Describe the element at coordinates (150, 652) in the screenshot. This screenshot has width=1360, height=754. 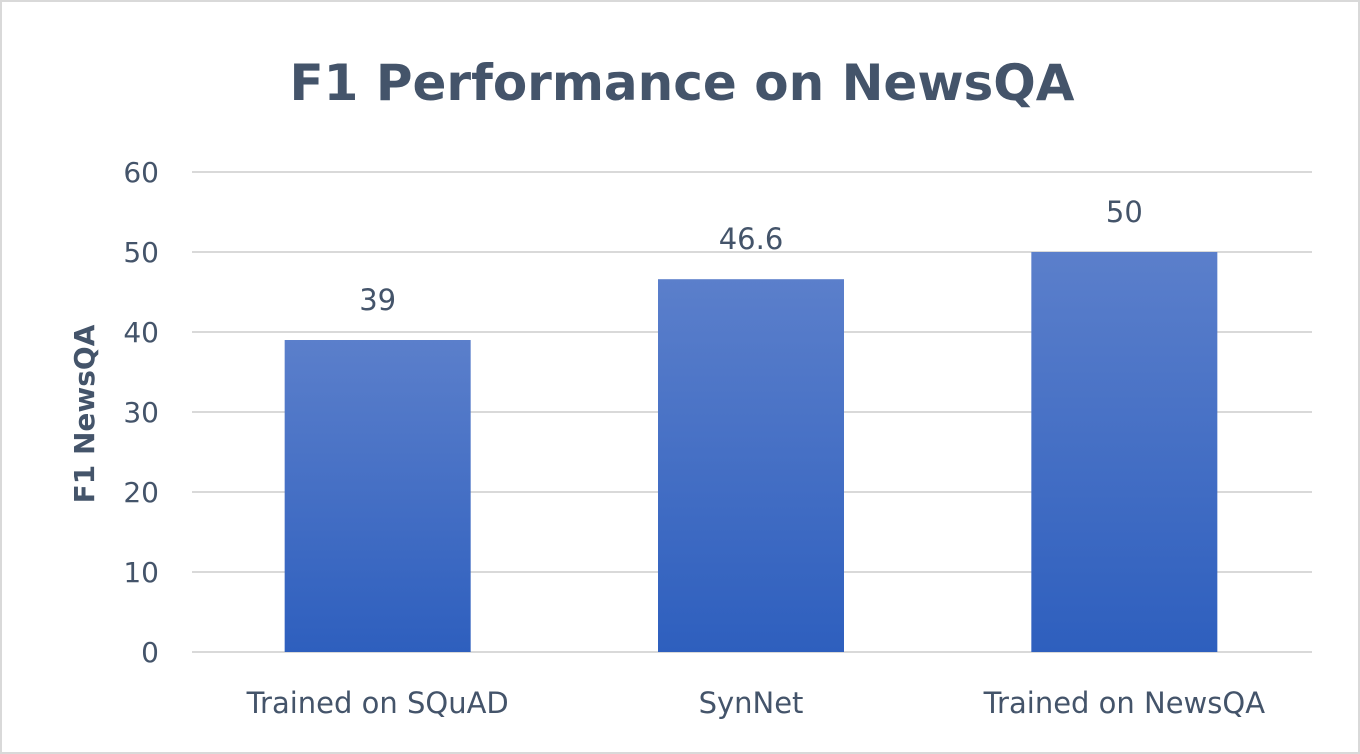
I see `y-tick-label-0: 0` at that location.